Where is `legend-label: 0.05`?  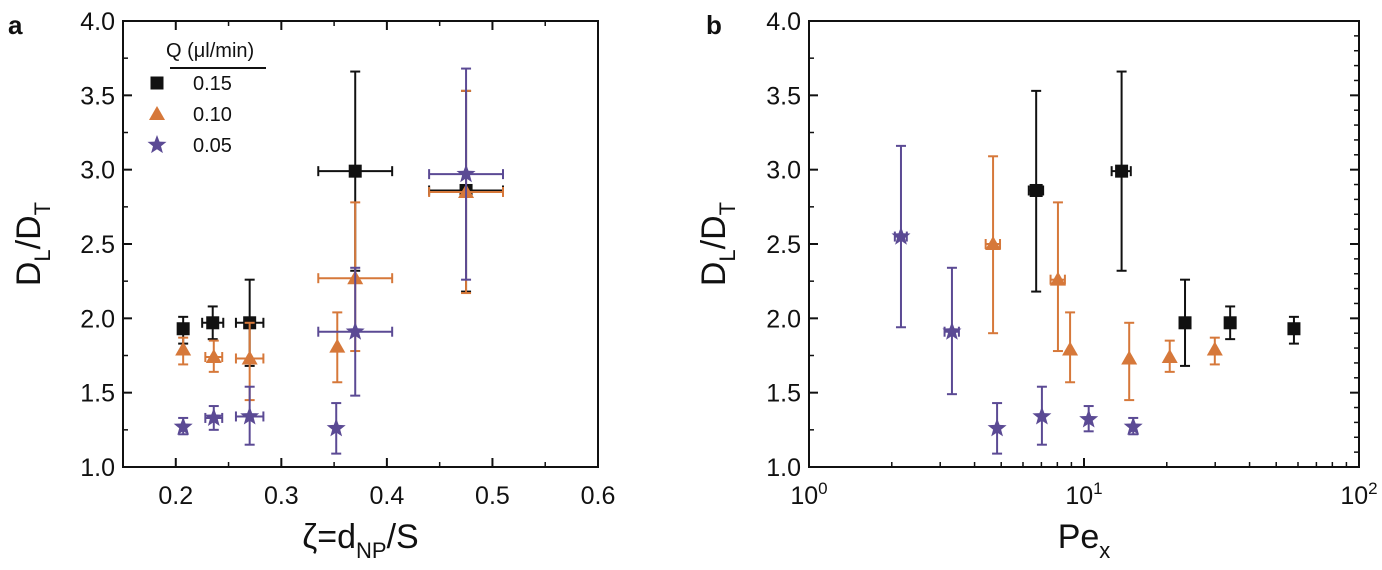
legend-label: 0.05 is located at coordinates (212, 146).